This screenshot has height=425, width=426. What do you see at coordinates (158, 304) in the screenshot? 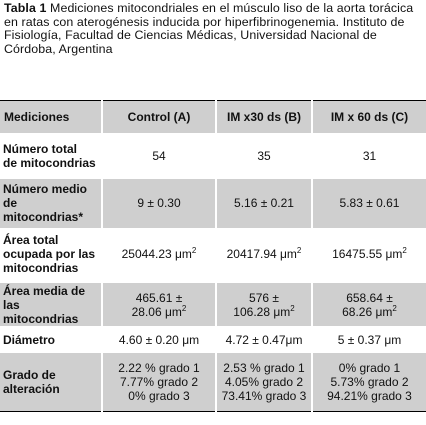
I see `cell-control: 465.61 ±28.06 μm2` at bounding box center [158, 304].